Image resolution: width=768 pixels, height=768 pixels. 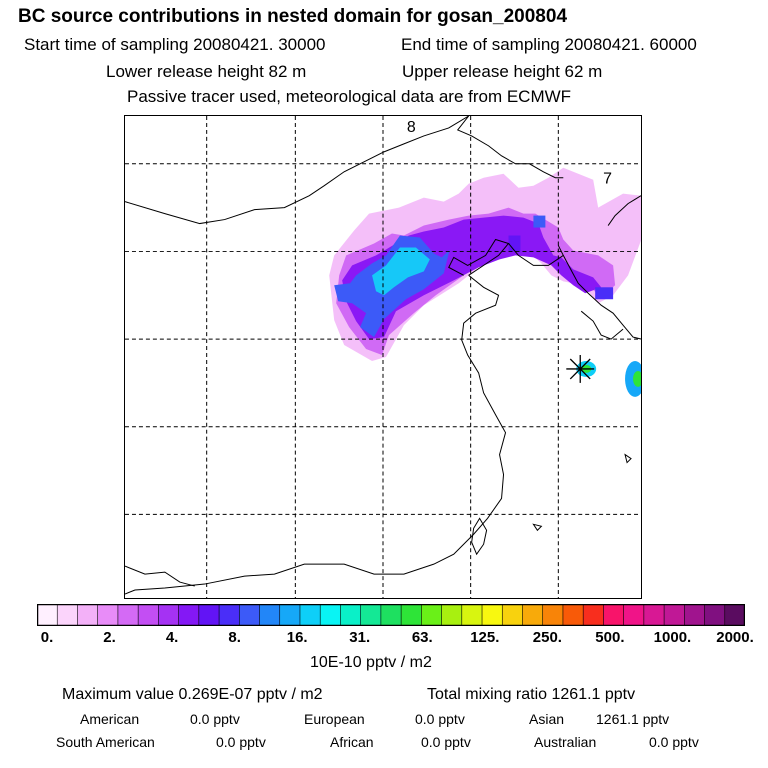 I want to click on colorbar-tick-label: 0., so click(x=47, y=637).